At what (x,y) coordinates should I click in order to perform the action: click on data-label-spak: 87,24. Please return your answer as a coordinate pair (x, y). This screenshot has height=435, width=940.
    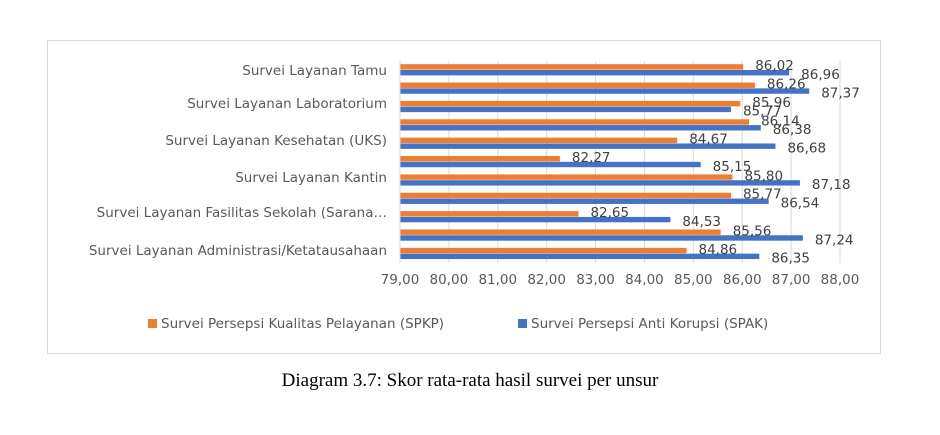
    Looking at the image, I should click on (834, 240).